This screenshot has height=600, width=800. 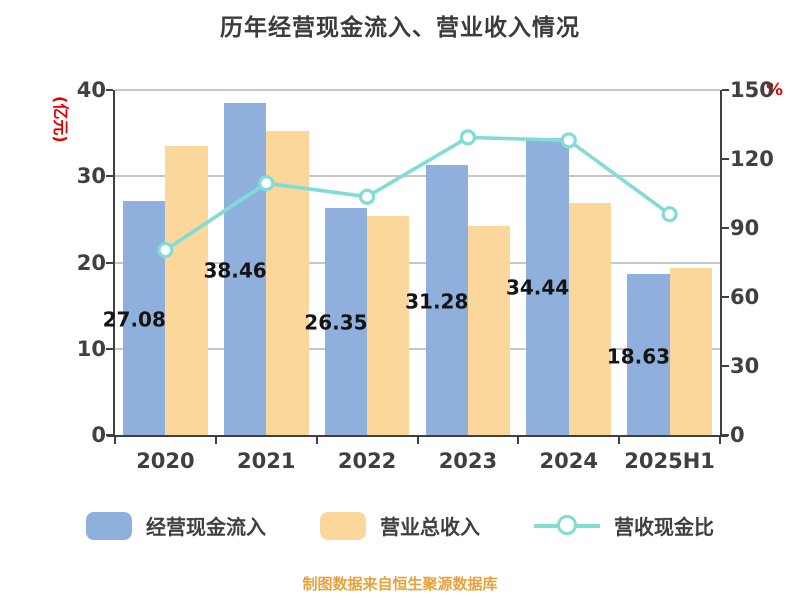 I want to click on legend-label: 经营现金流入, so click(x=206, y=527).